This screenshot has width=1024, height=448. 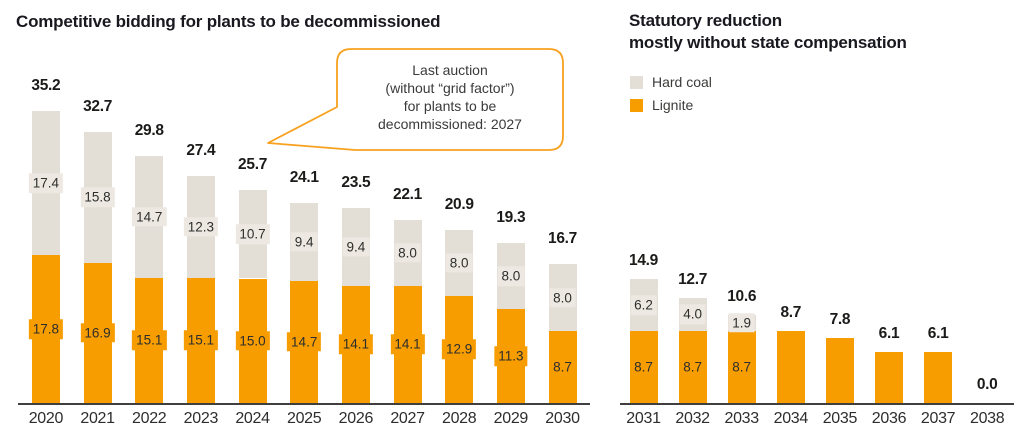 What do you see at coordinates (987, 418) in the screenshot?
I see `year-label-2038: 2038` at bounding box center [987, 418].